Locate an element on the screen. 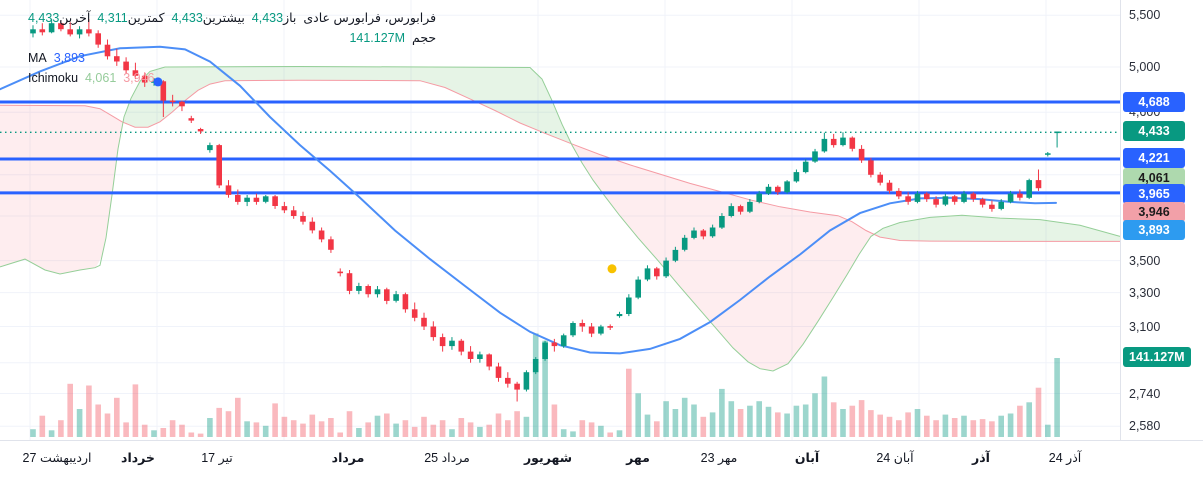 The width and height of the screenshot is (1203, 478). legend-ma-row: MA 3,893 is located at coordinates (232, 58).